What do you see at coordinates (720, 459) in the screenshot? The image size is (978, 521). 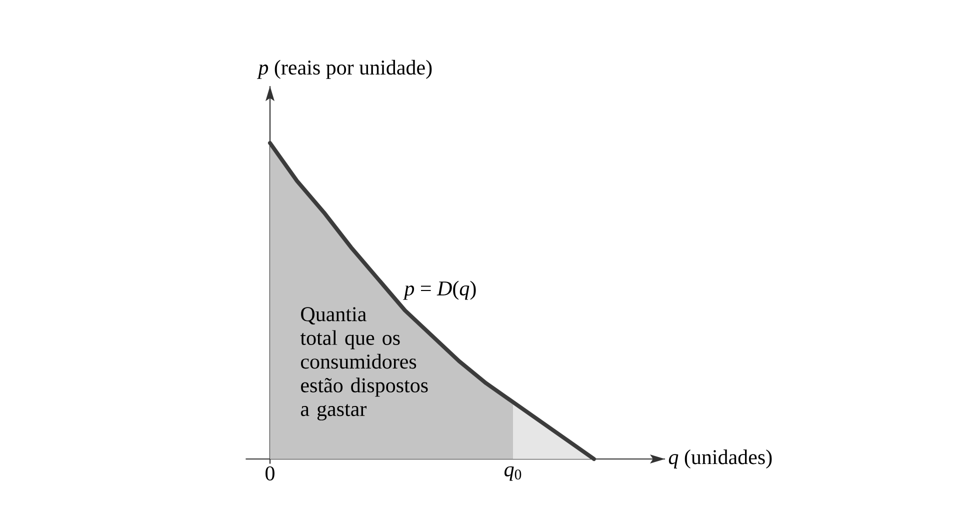 I see `x-axis-title: q (unidades)` at bounding box center [720, 459].